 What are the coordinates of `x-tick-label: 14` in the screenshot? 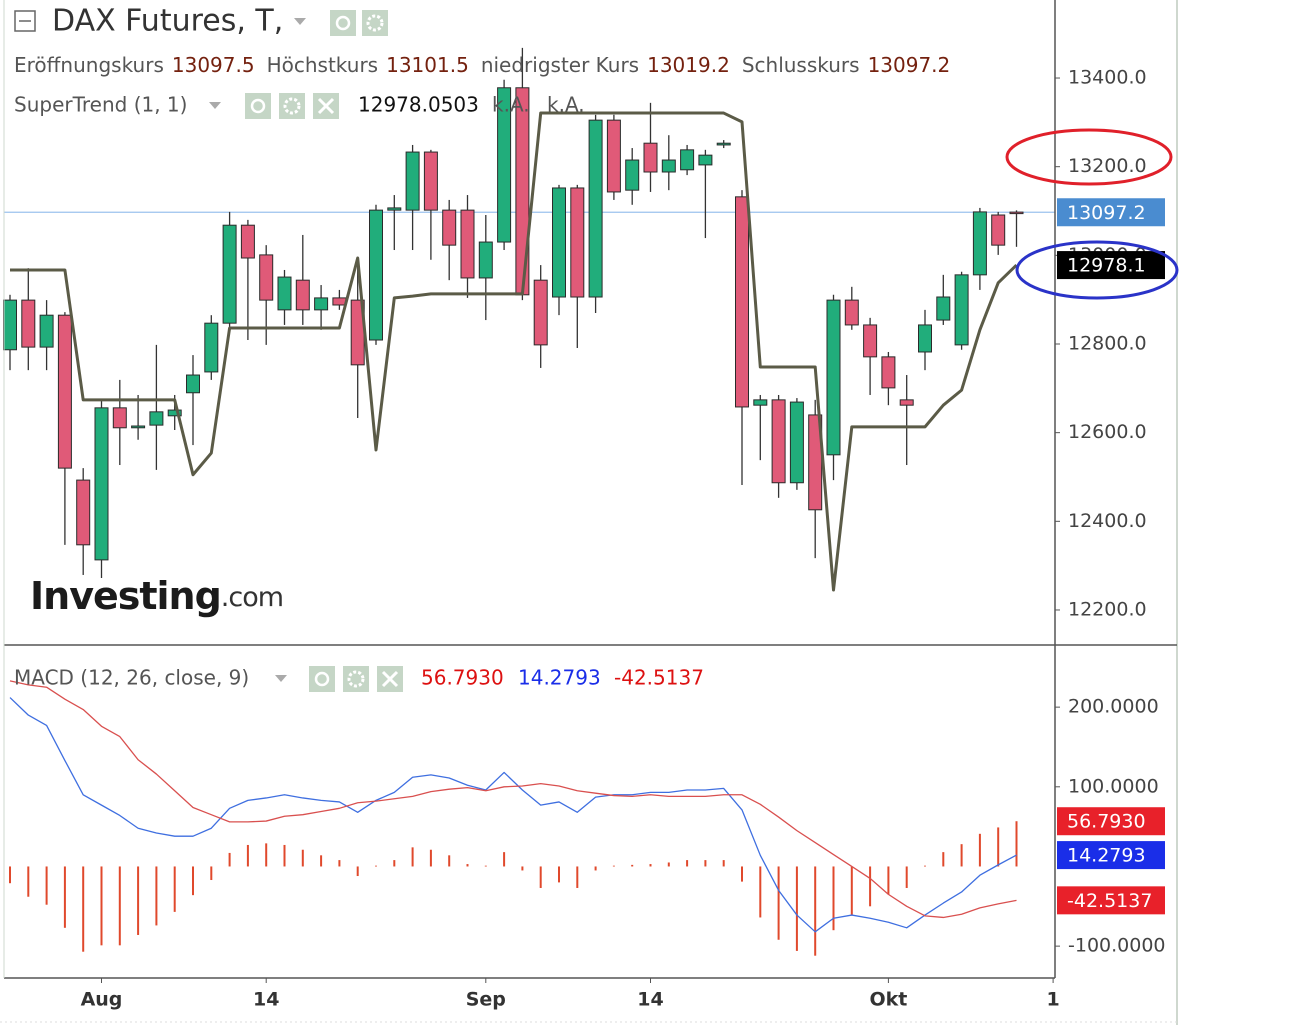 It's located at (650, 1000).